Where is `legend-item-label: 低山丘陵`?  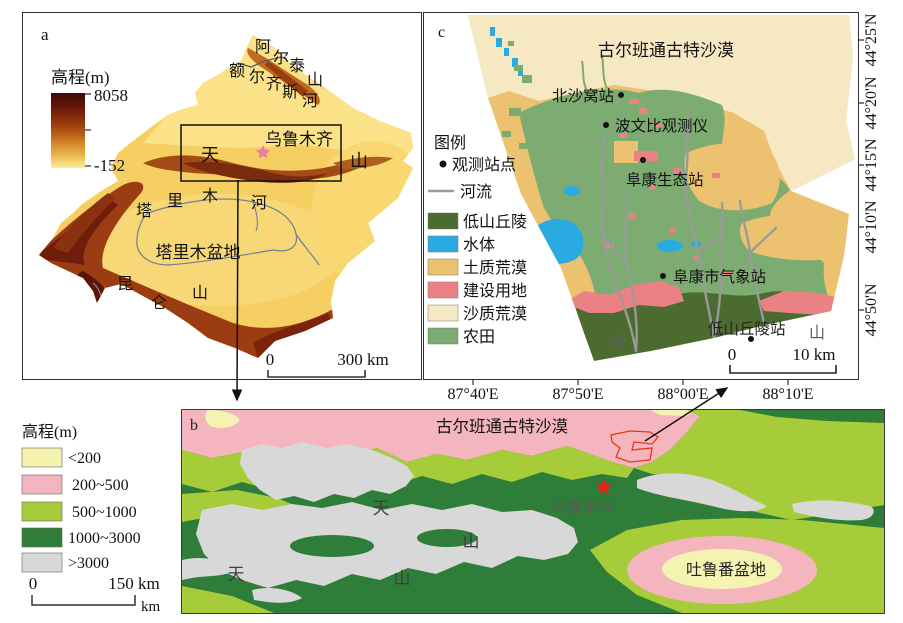 legend-item-label: 低山丘陵 is located at coordinates (495, 222).